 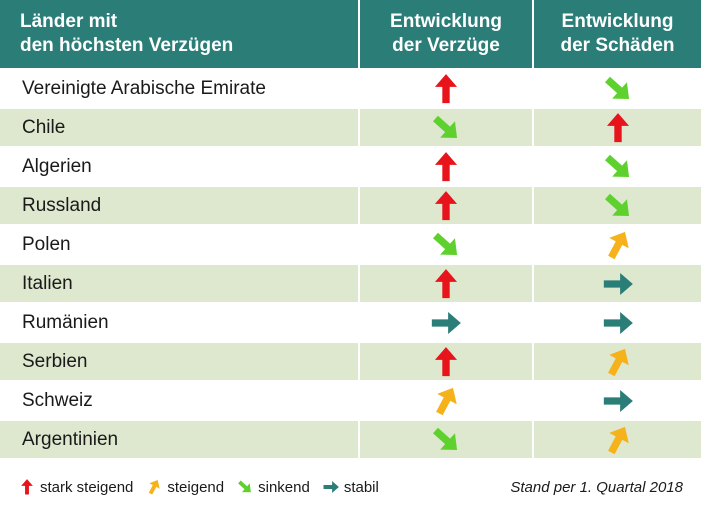 I want to click on table-row: Vereinigte Arabische Emirate, so click(x=350, y=88).